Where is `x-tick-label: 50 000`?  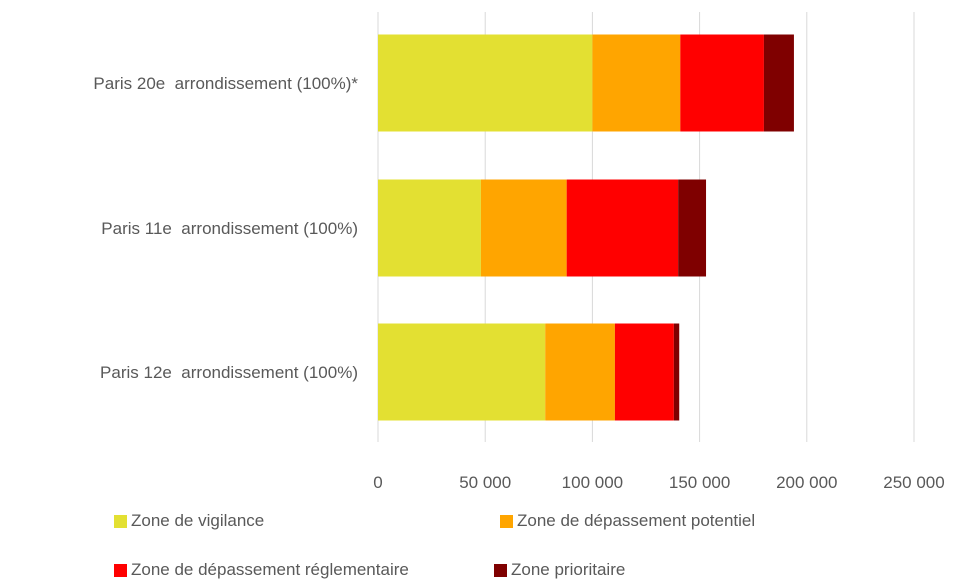
x-tick-label: 50 000 is located at coordinates (485, 482).